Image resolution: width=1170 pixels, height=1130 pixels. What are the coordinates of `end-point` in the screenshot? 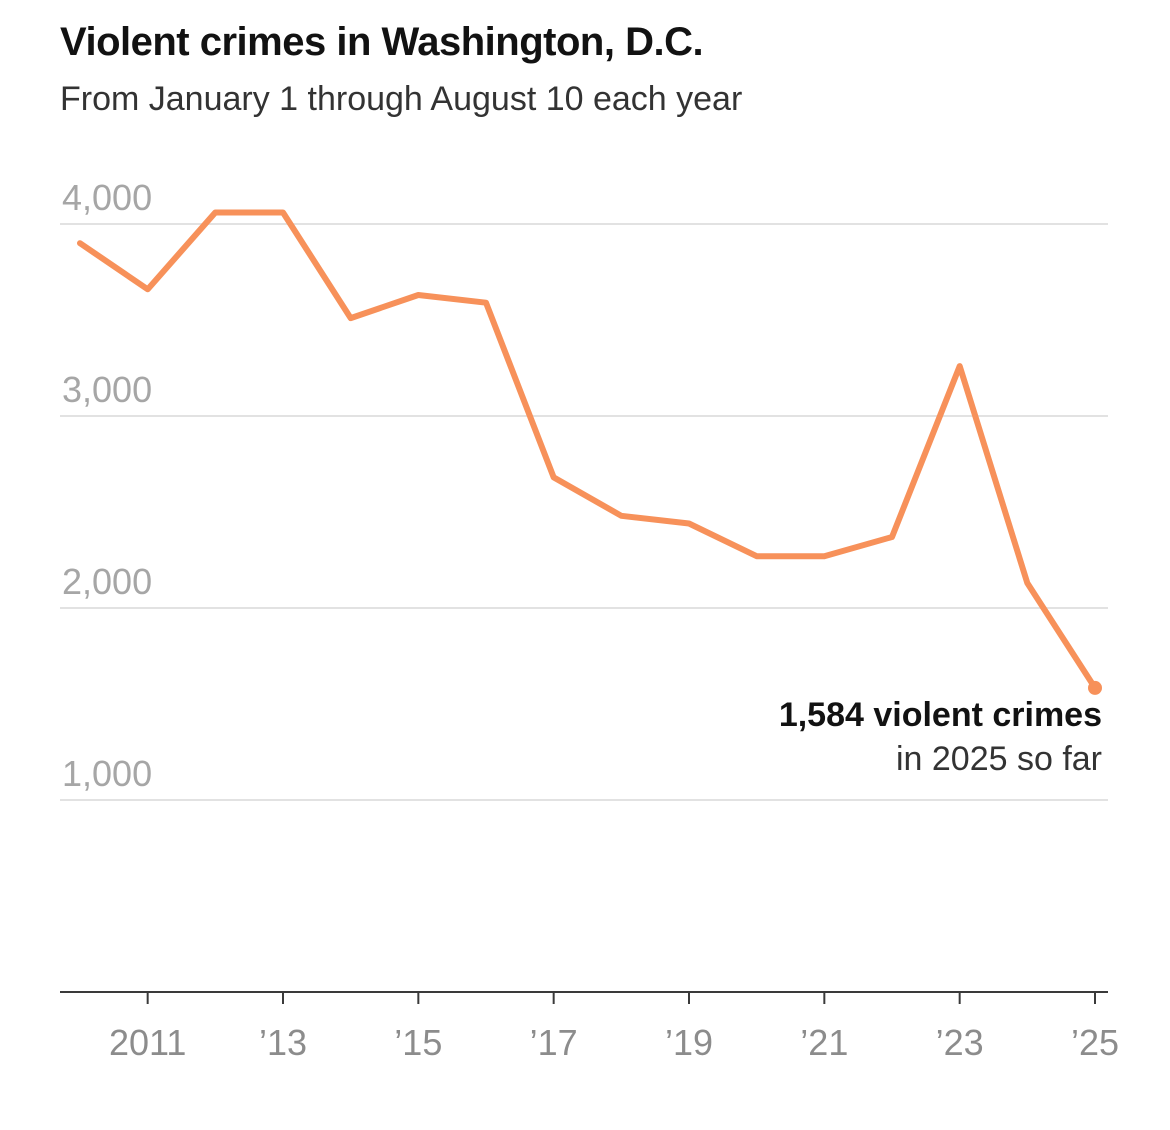 It's located at (1095, 687).